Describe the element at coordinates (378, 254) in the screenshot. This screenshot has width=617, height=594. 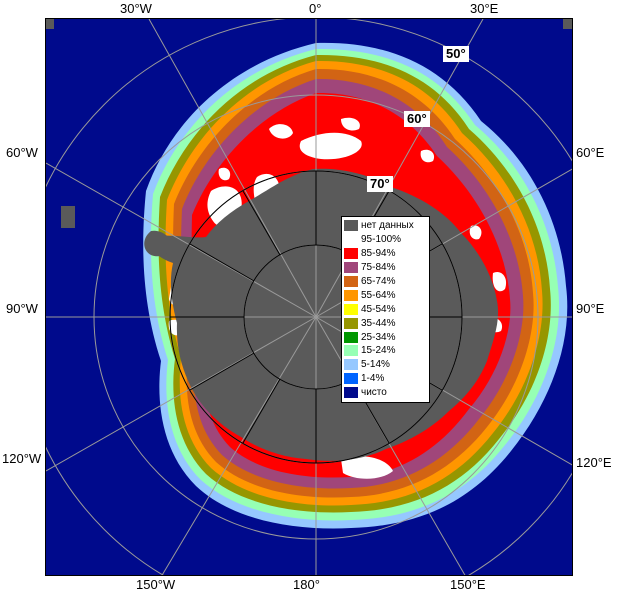
I see `legend-label: 85-94%` at that location.